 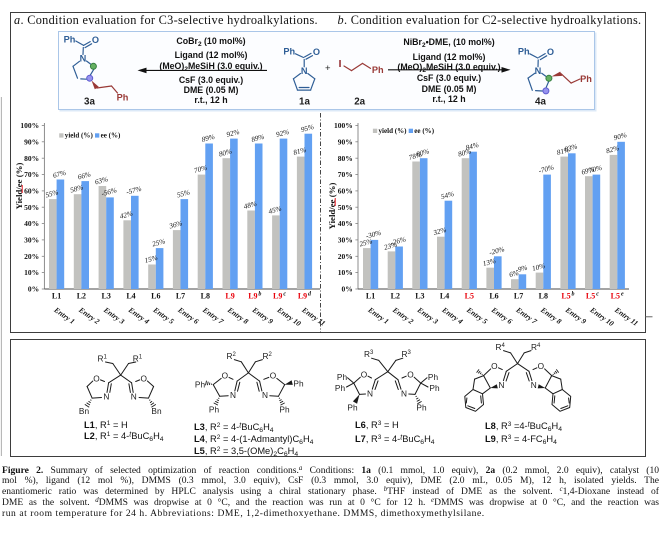 I want to click on svg-text: 83%, so click(x=571, y=148).